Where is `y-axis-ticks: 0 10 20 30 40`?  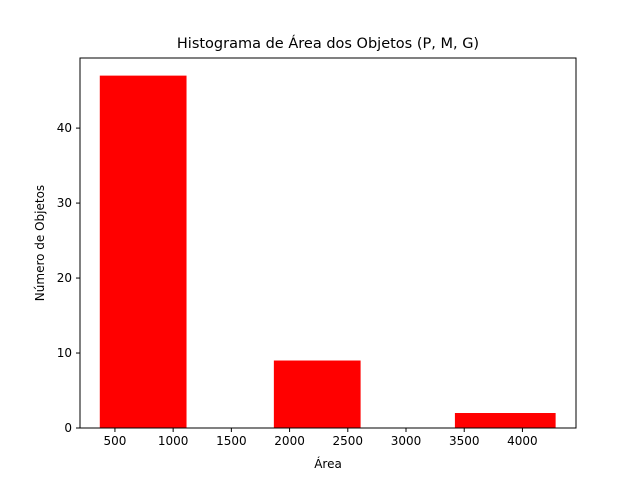
y-axis-ticks: 0 10 20 30 40 is located at coordinates (68, 278).